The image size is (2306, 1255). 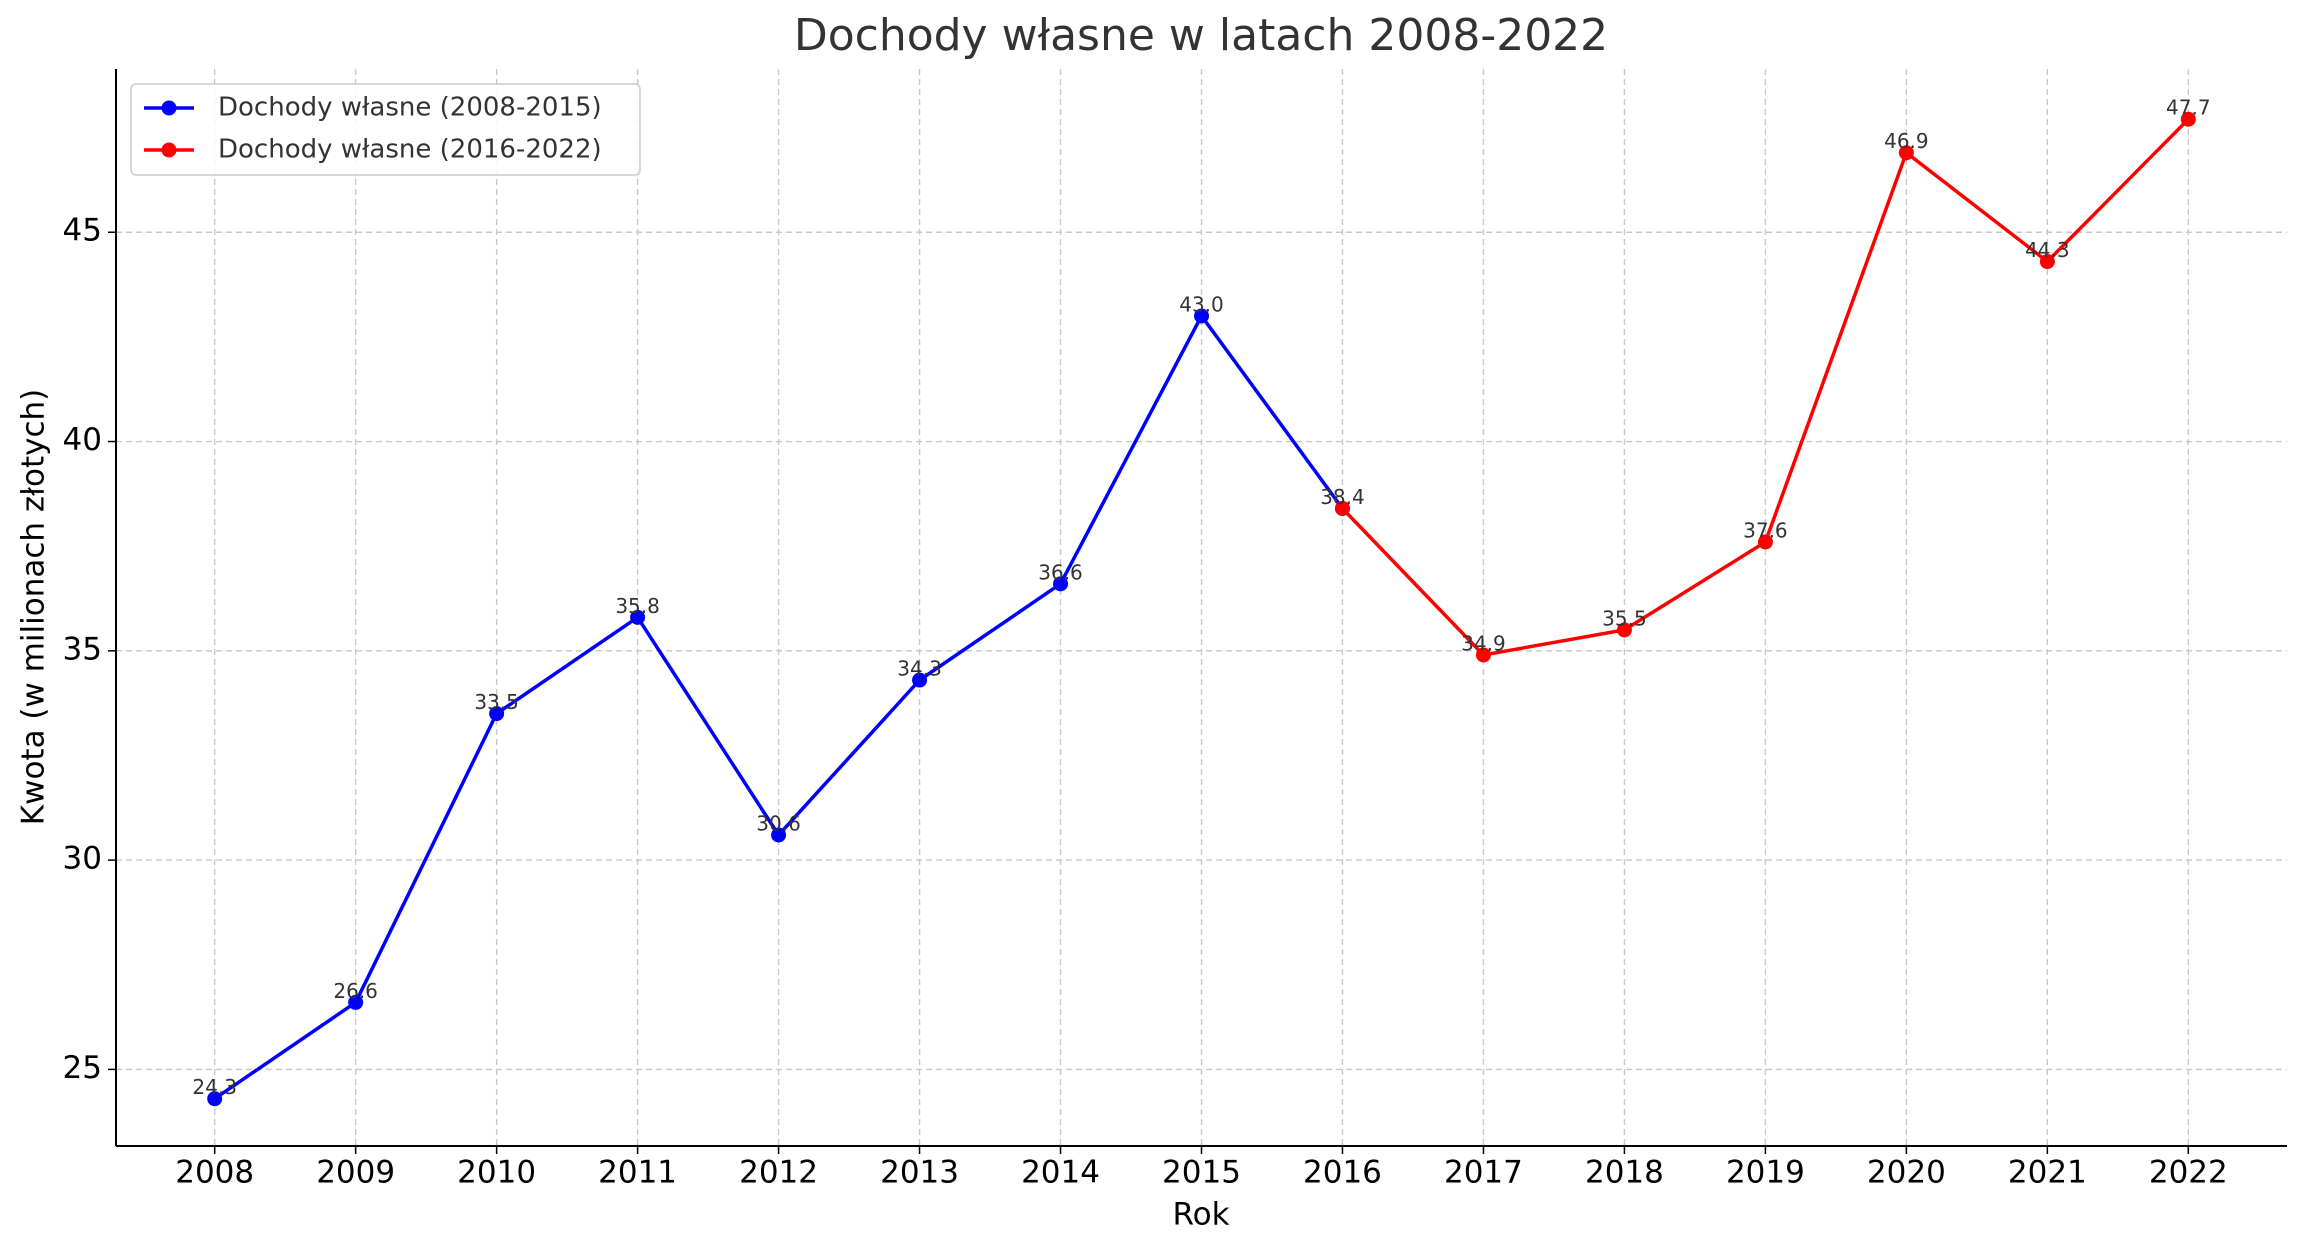 I want to click on legend-box, so click(x=385, y=129).